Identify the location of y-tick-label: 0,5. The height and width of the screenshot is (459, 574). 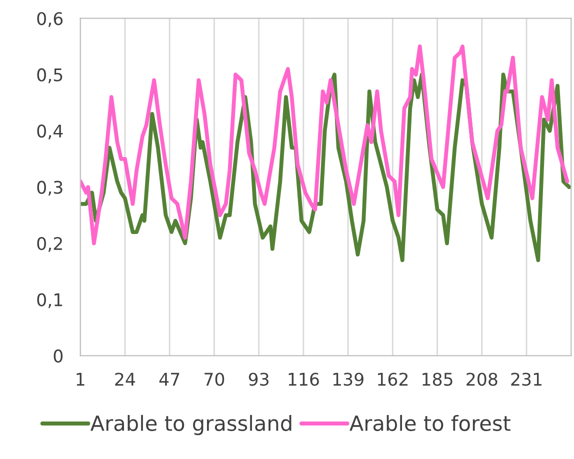
(49, 76).